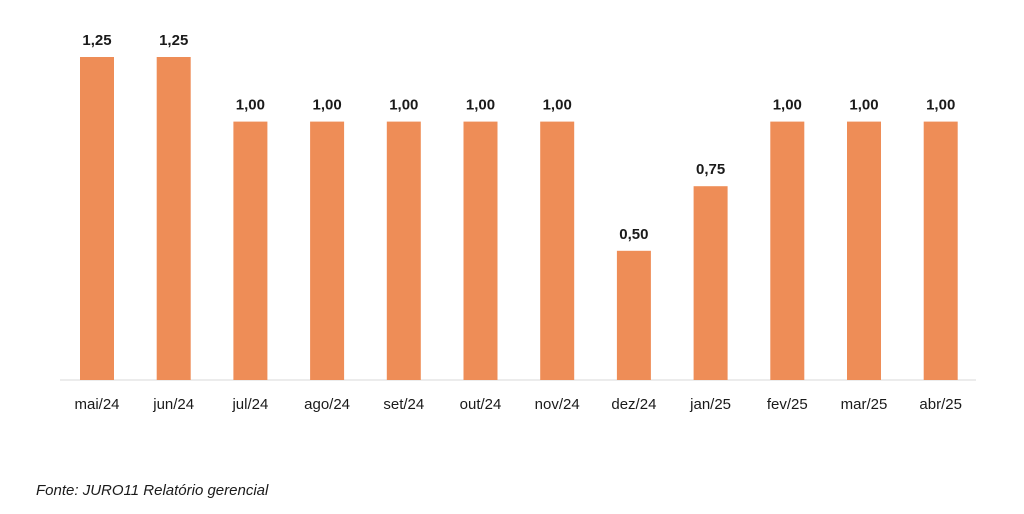 The image size is (1024, 514). What do you see at coordinates (173, 404) in the screenshot?
I see `x-tick-label: jun/24` at bounding box center [173, 404].